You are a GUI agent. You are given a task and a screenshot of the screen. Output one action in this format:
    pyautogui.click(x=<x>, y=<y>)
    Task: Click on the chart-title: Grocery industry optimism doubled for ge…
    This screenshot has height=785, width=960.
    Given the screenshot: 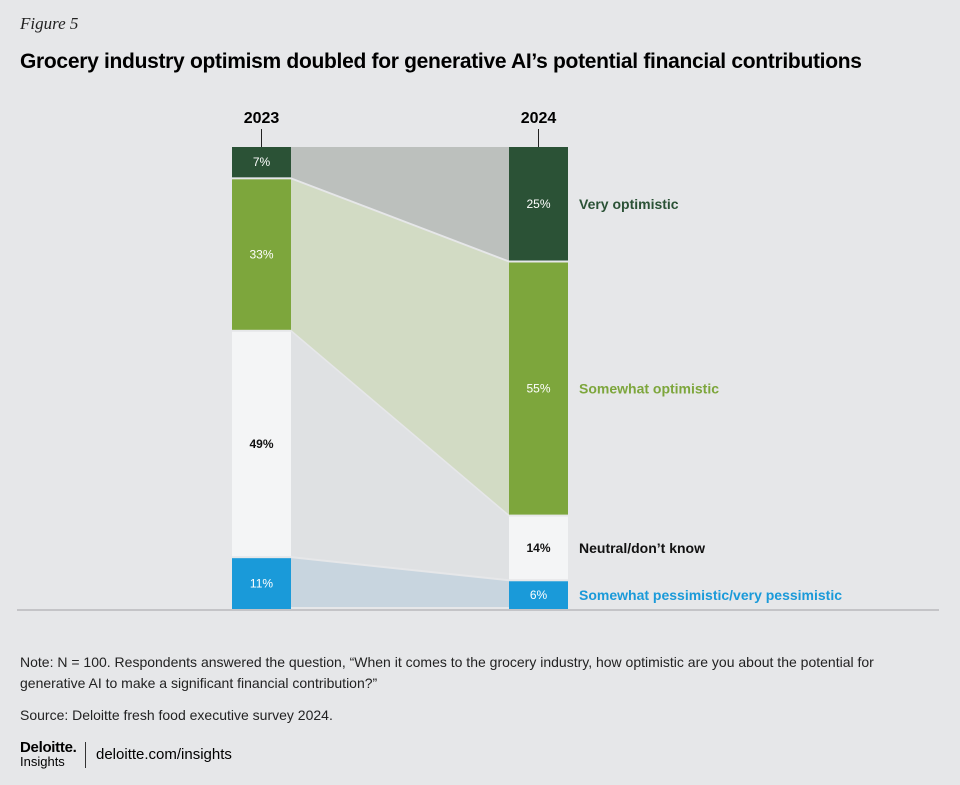 What is the action you would take?
    pyautogui.click(x=441, y=61)
    